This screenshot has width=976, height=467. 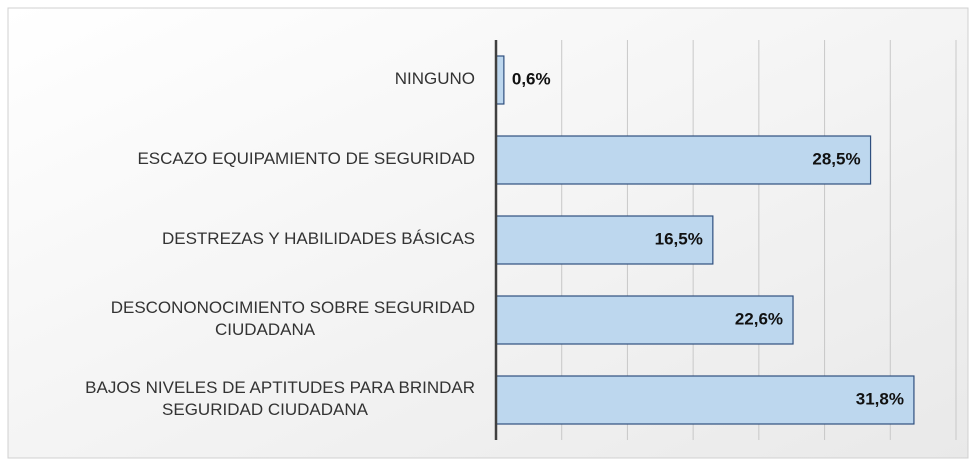 I want to click on value-label: 16,5%, so click(x=679, y=238).